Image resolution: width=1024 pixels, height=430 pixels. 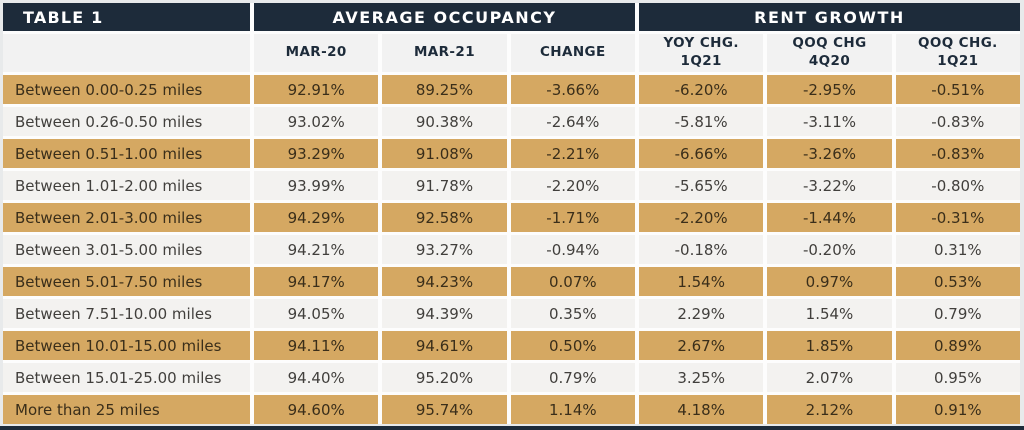 What do you see at coordinates (444, 313) in the screenshot?
I see `cell-value: 94.39%` at bounding box center [444, 313].